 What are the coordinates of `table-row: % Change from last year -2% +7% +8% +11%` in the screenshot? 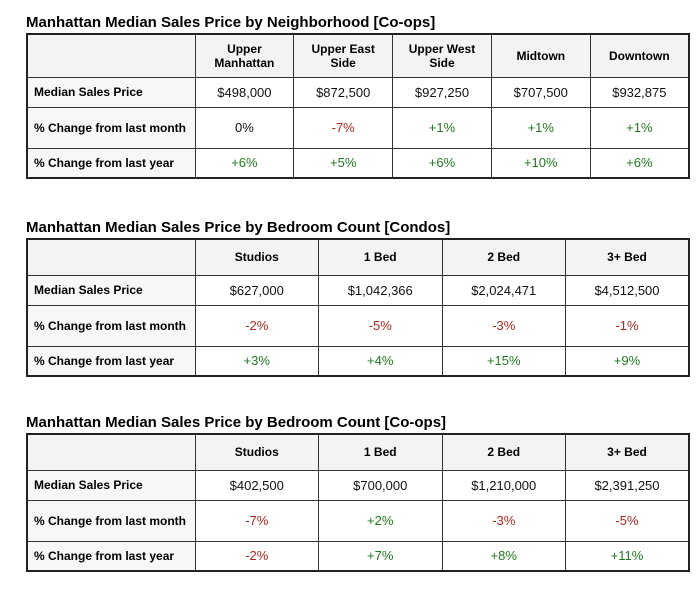 It's located at (358, 556).